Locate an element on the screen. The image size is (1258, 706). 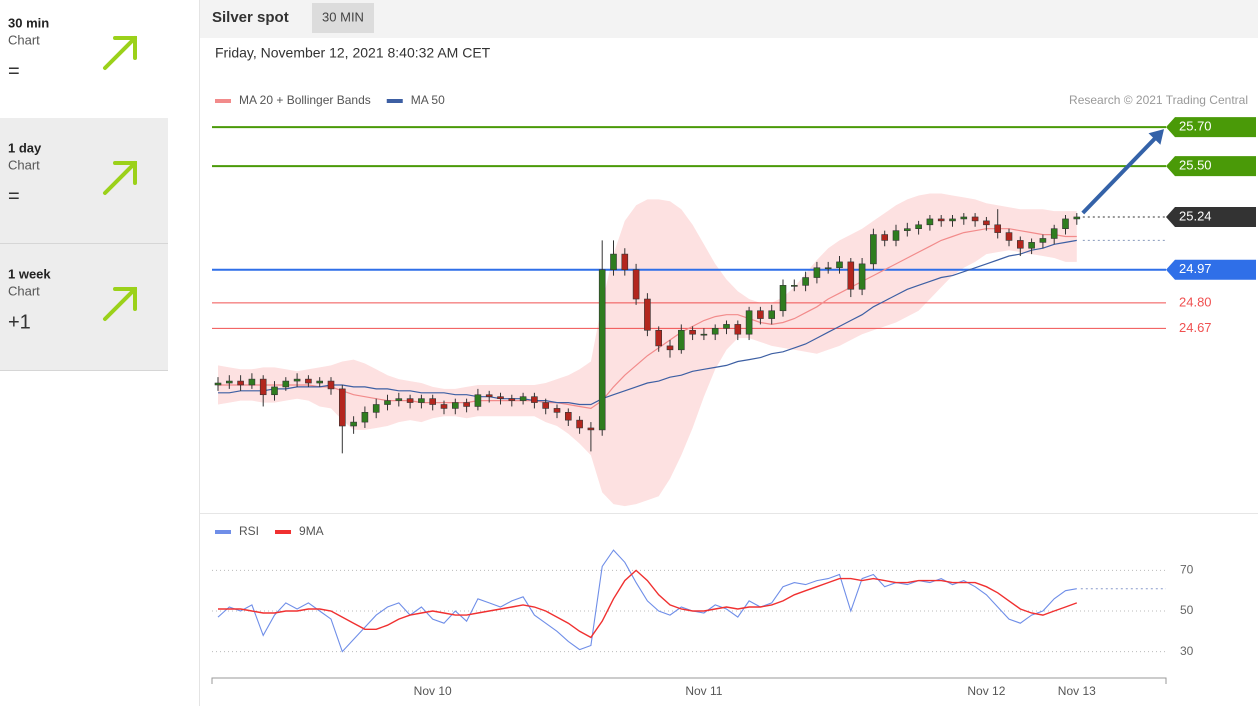
level-label: 24.80 is located at coordinates (1195, 301).